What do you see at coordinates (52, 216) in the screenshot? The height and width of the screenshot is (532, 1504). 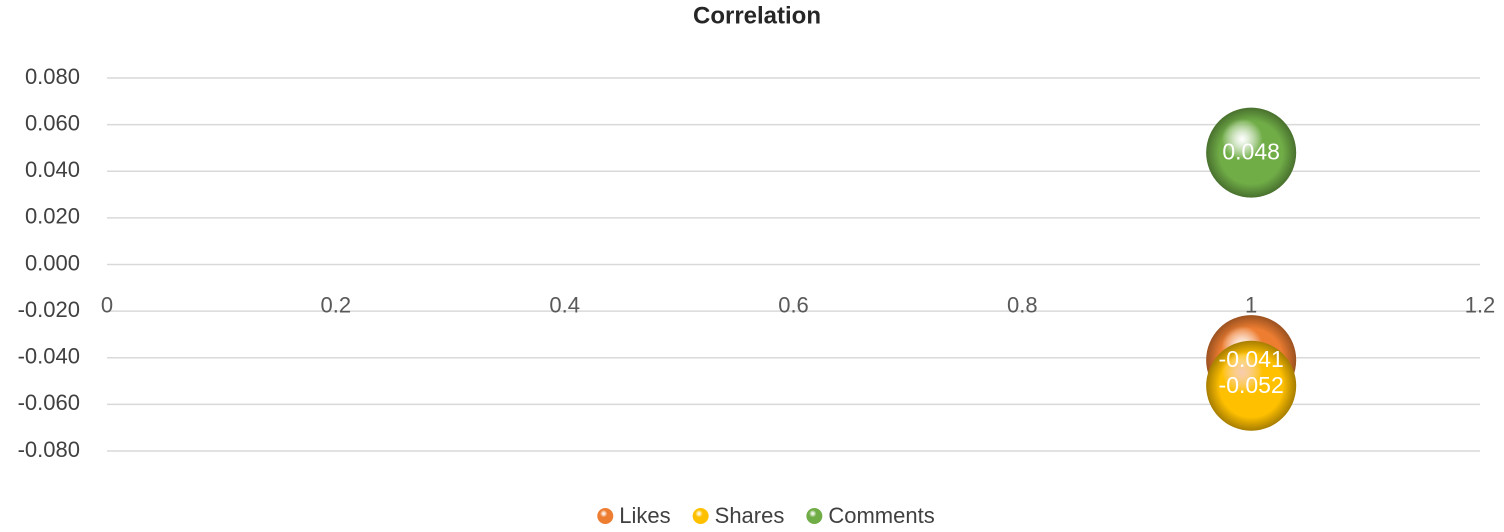 I see `y-tick-label: 0.020` at bounding box center [52, 216].